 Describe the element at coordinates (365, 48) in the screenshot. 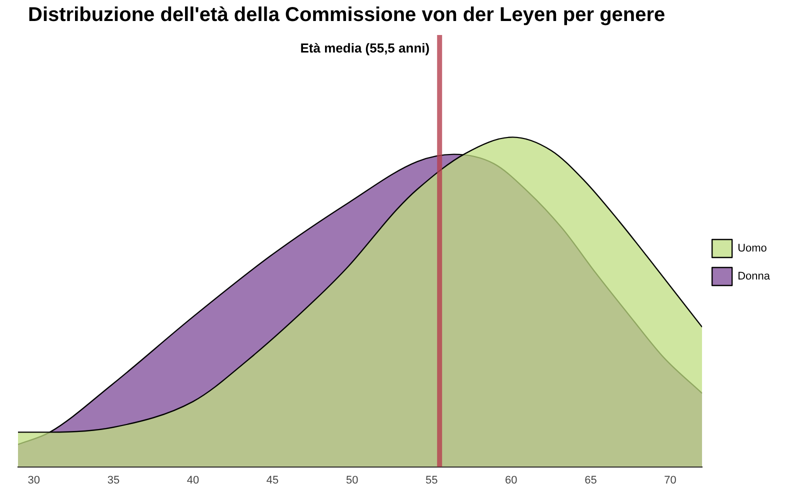

I see `ref-line-label: Età media (55,5 anni)` at that location.